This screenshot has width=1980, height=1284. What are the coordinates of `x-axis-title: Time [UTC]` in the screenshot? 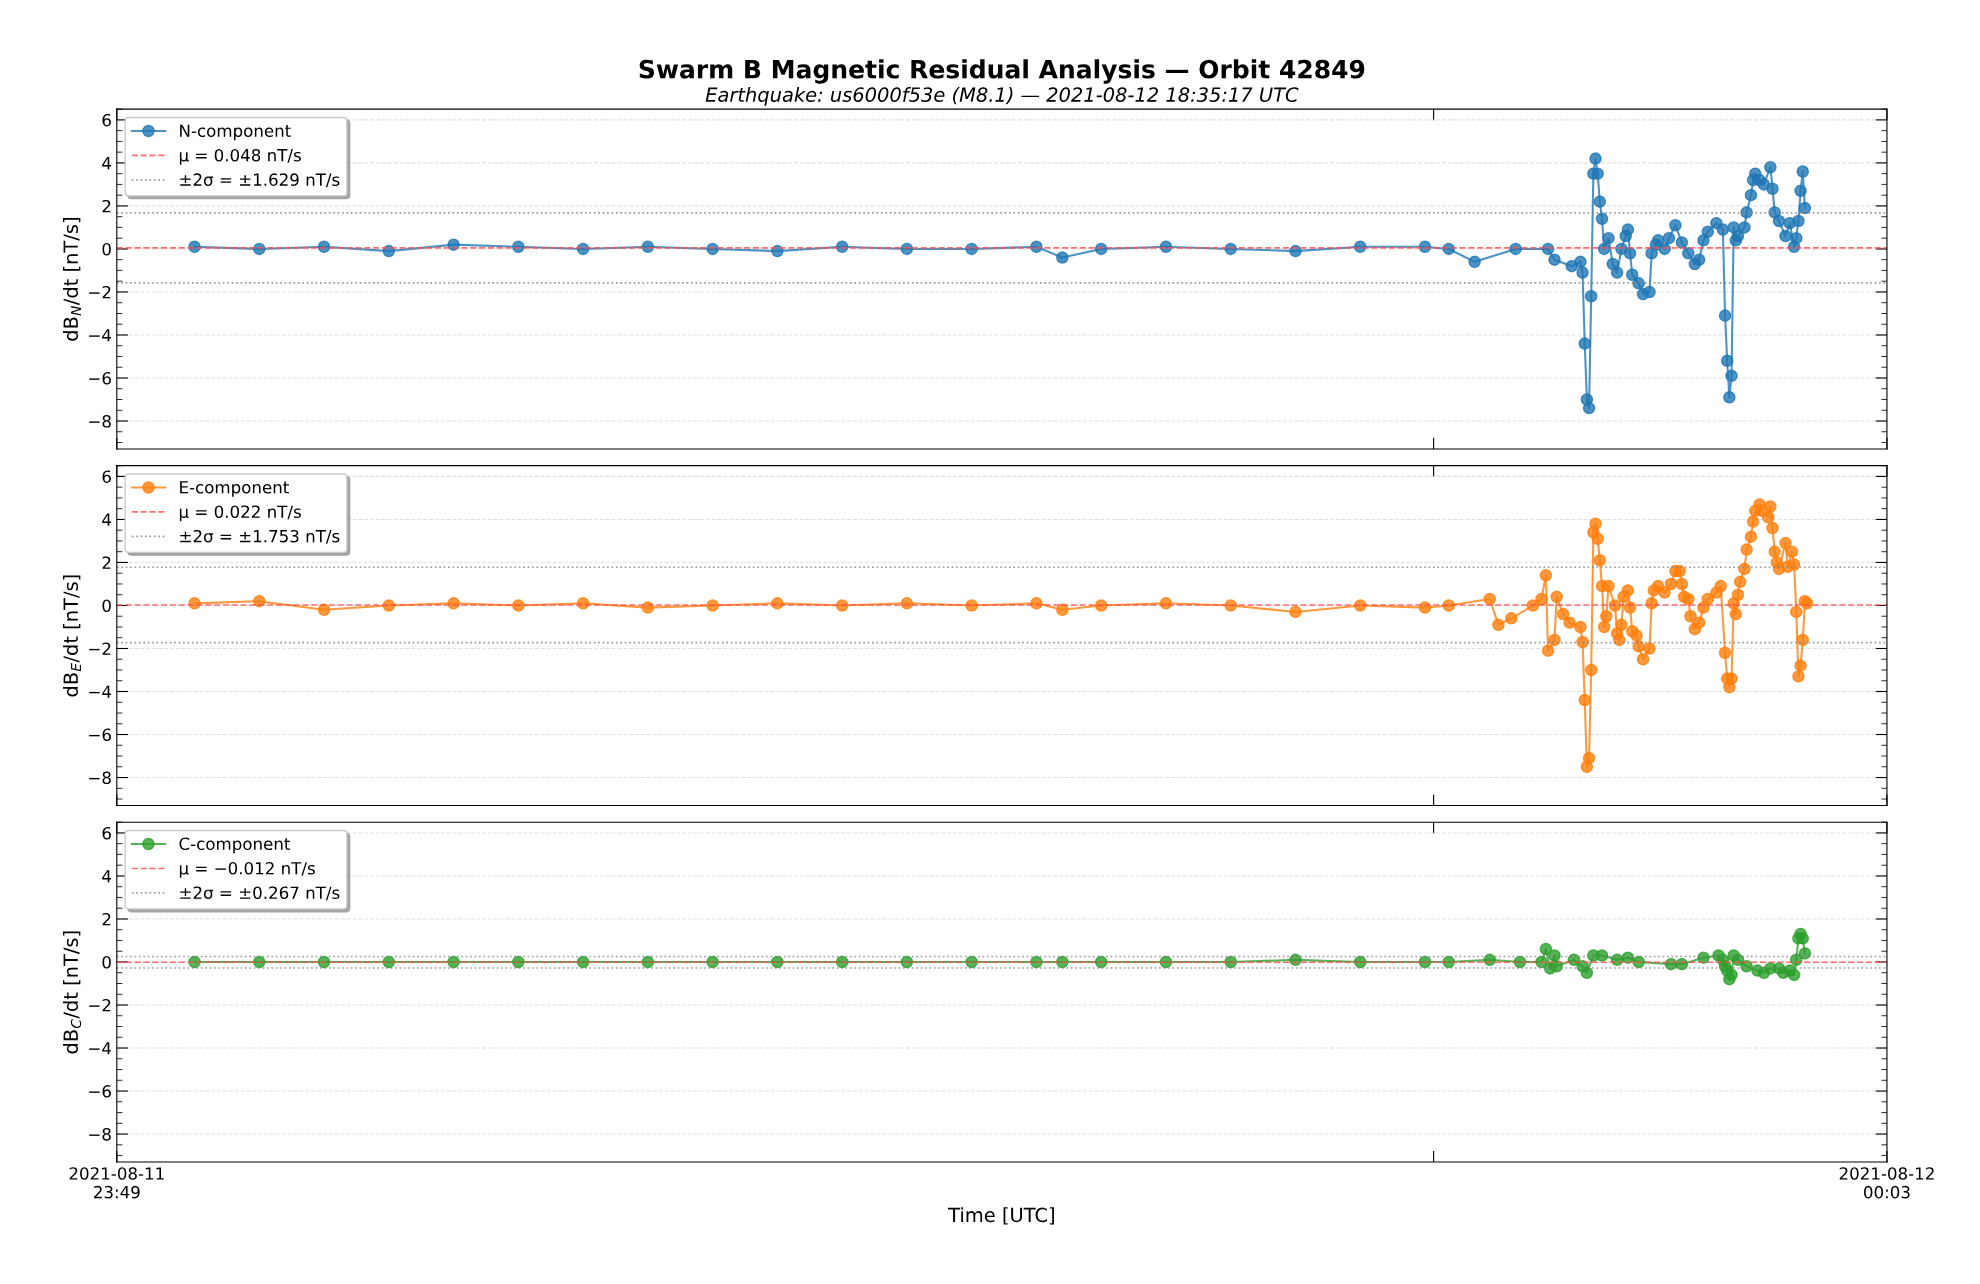 It's located at (1001, 1216).